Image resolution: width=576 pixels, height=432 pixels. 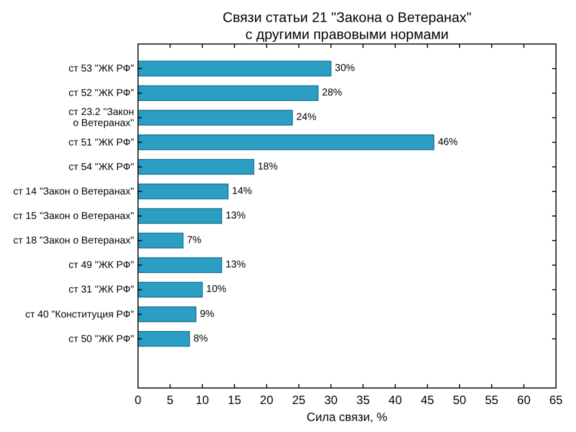 What do you see at coordinates (347, 25) in the screenshot?
I see `chart-title: Связи статьи 21 "Закона о Ветеранах" с другими правовыми нормами` at bounding box center [347, 25].